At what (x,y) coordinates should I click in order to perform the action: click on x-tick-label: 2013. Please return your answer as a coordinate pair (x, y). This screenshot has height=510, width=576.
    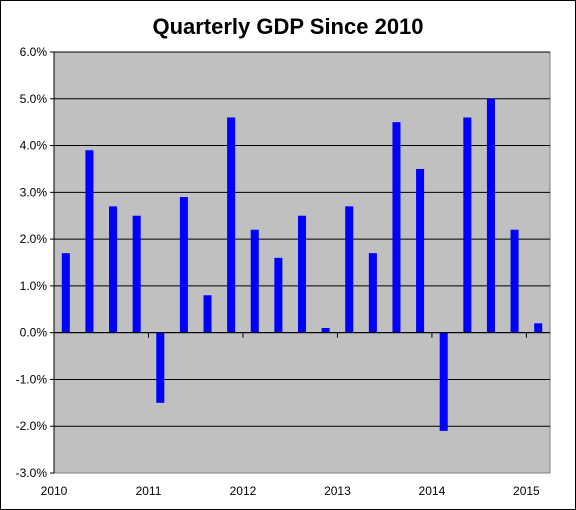
    Looking at the image, I should click on (337, 491).